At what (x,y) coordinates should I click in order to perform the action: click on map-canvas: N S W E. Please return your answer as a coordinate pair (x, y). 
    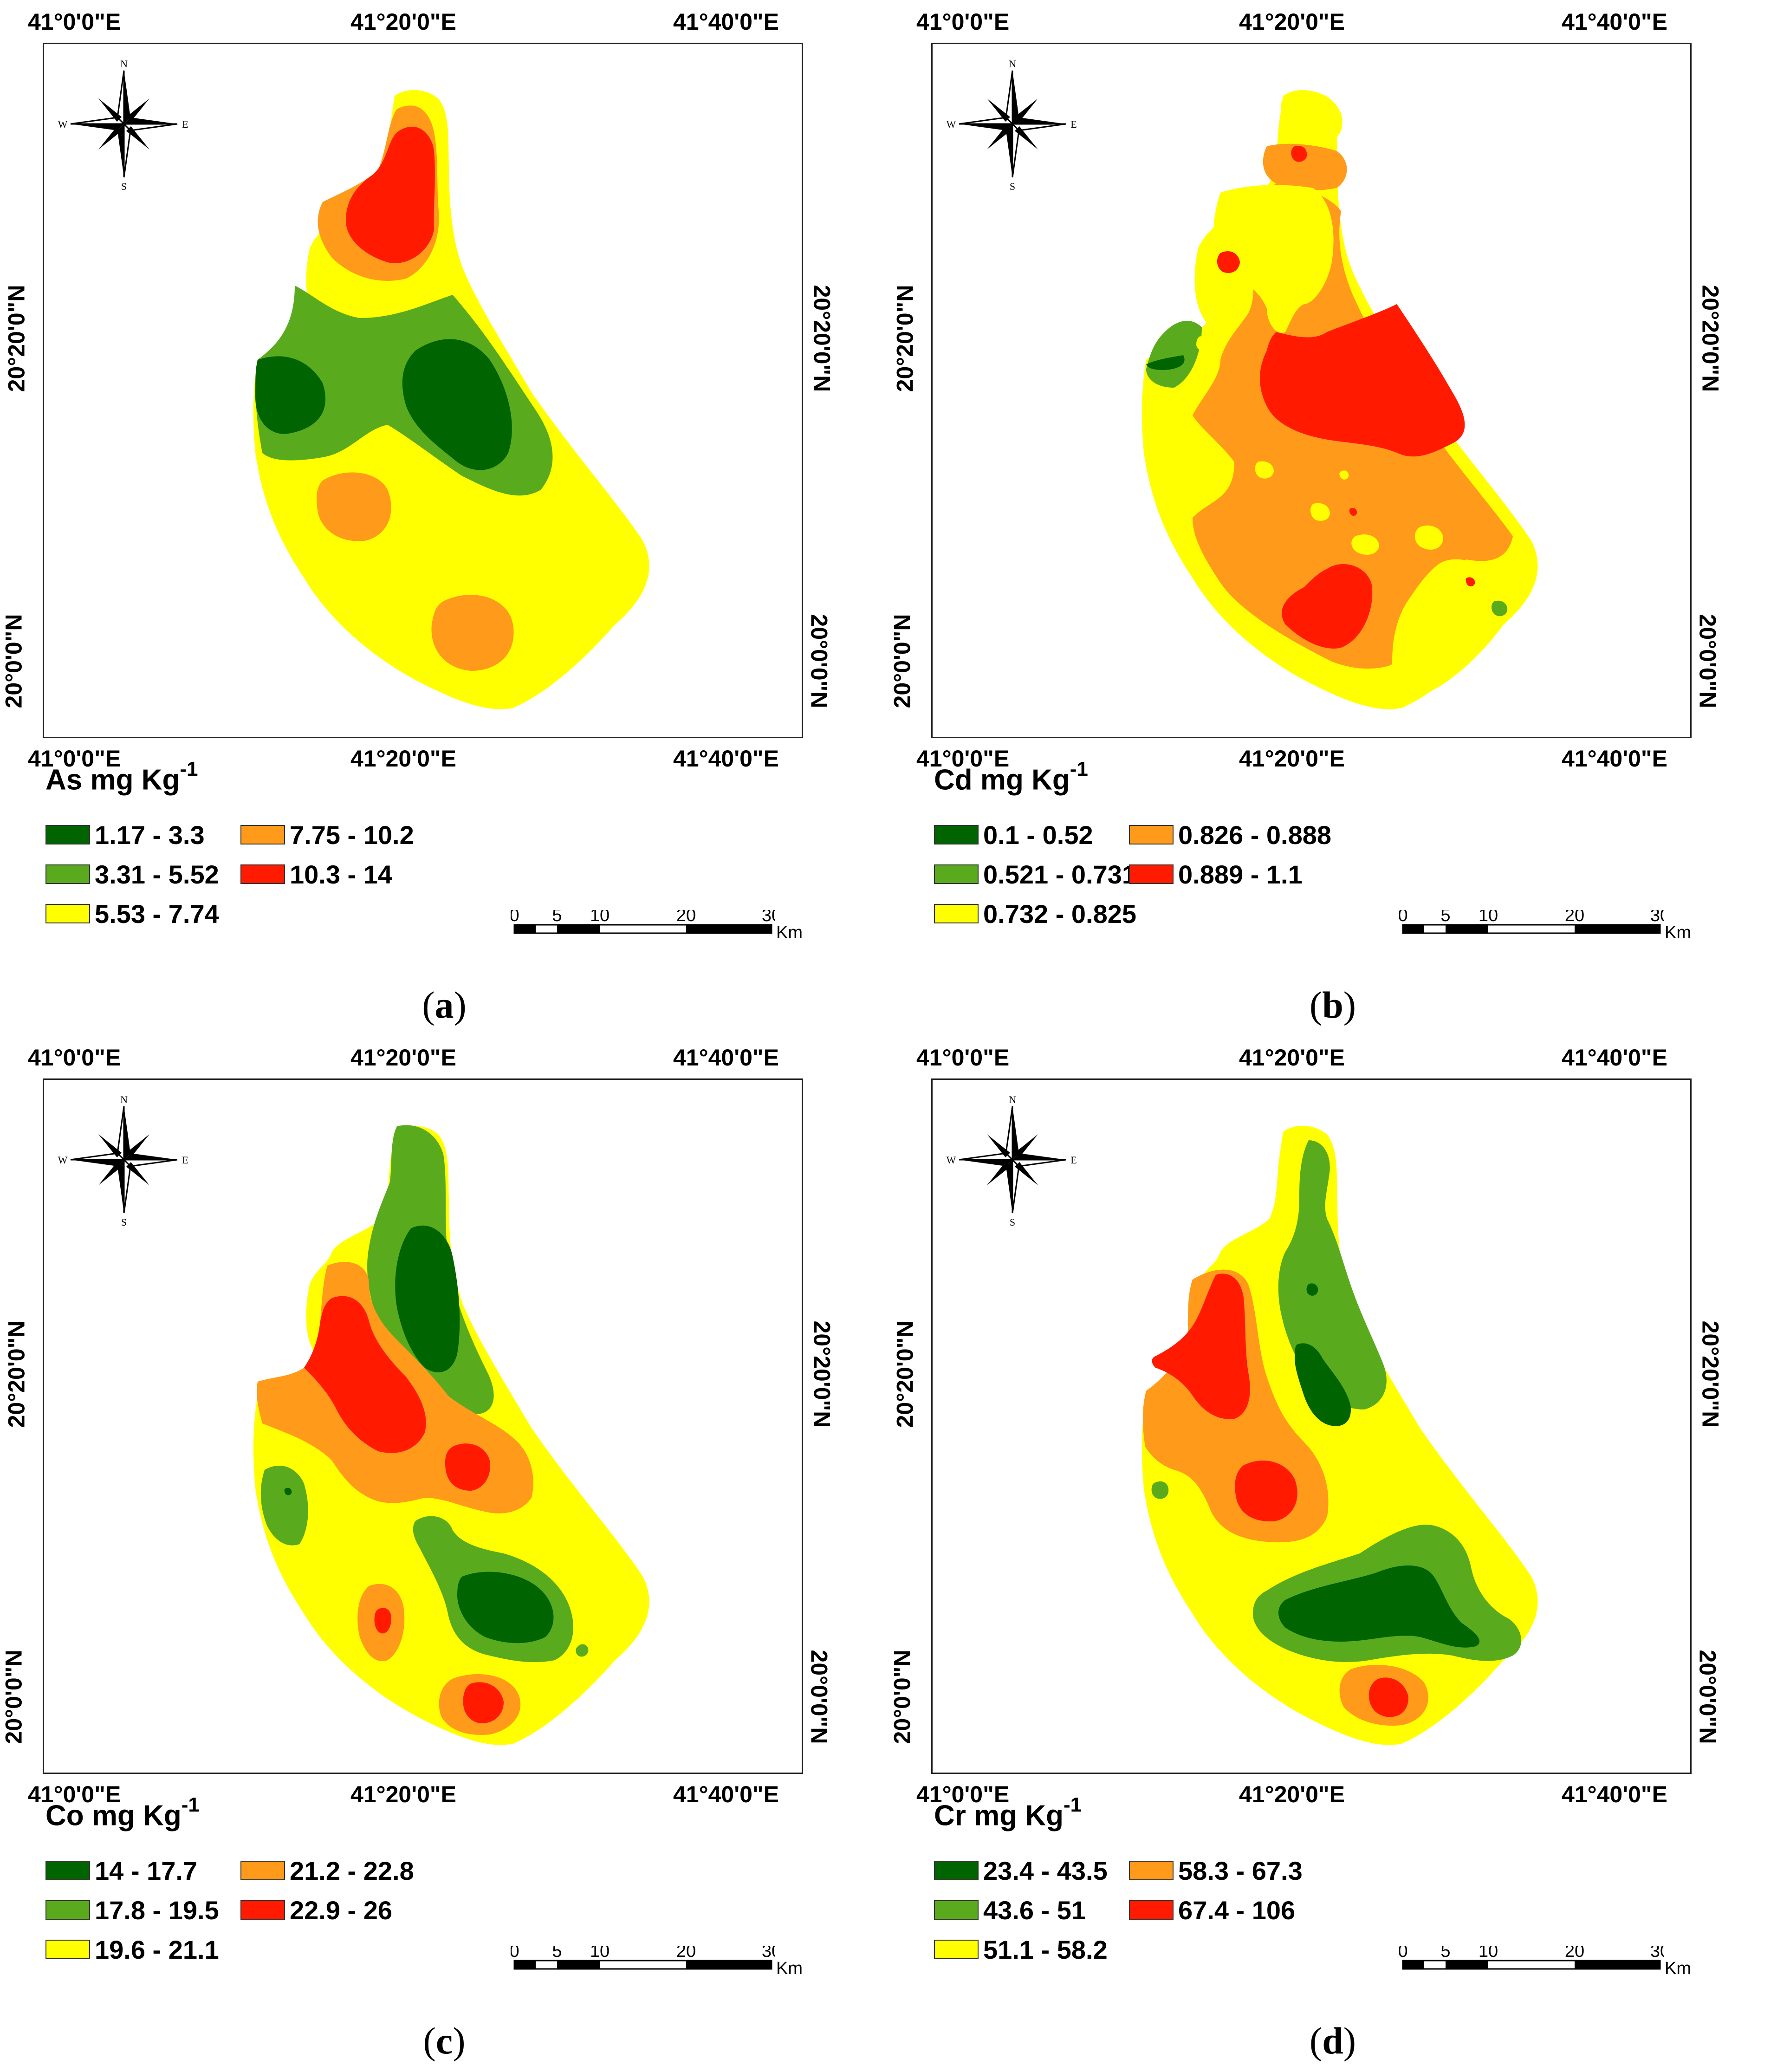
    Looking at the image, I should click on (1243, 384).